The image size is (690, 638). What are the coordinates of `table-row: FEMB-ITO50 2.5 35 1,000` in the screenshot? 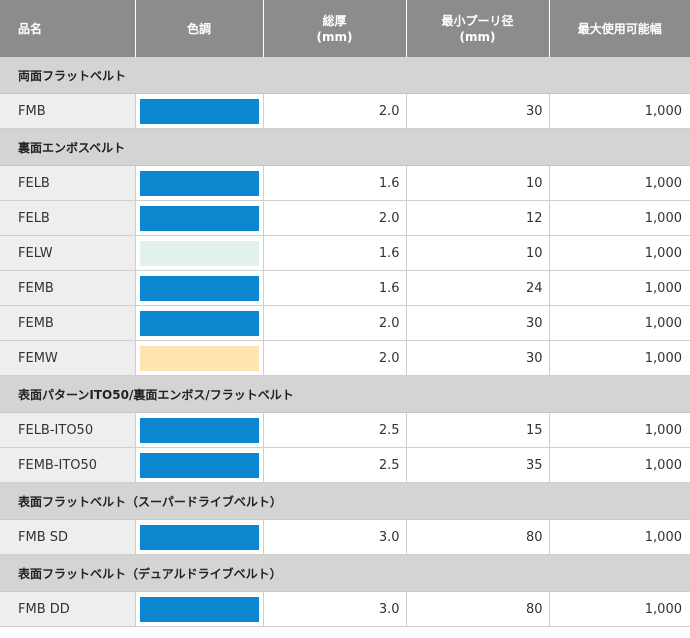 It's located at (345, 465).